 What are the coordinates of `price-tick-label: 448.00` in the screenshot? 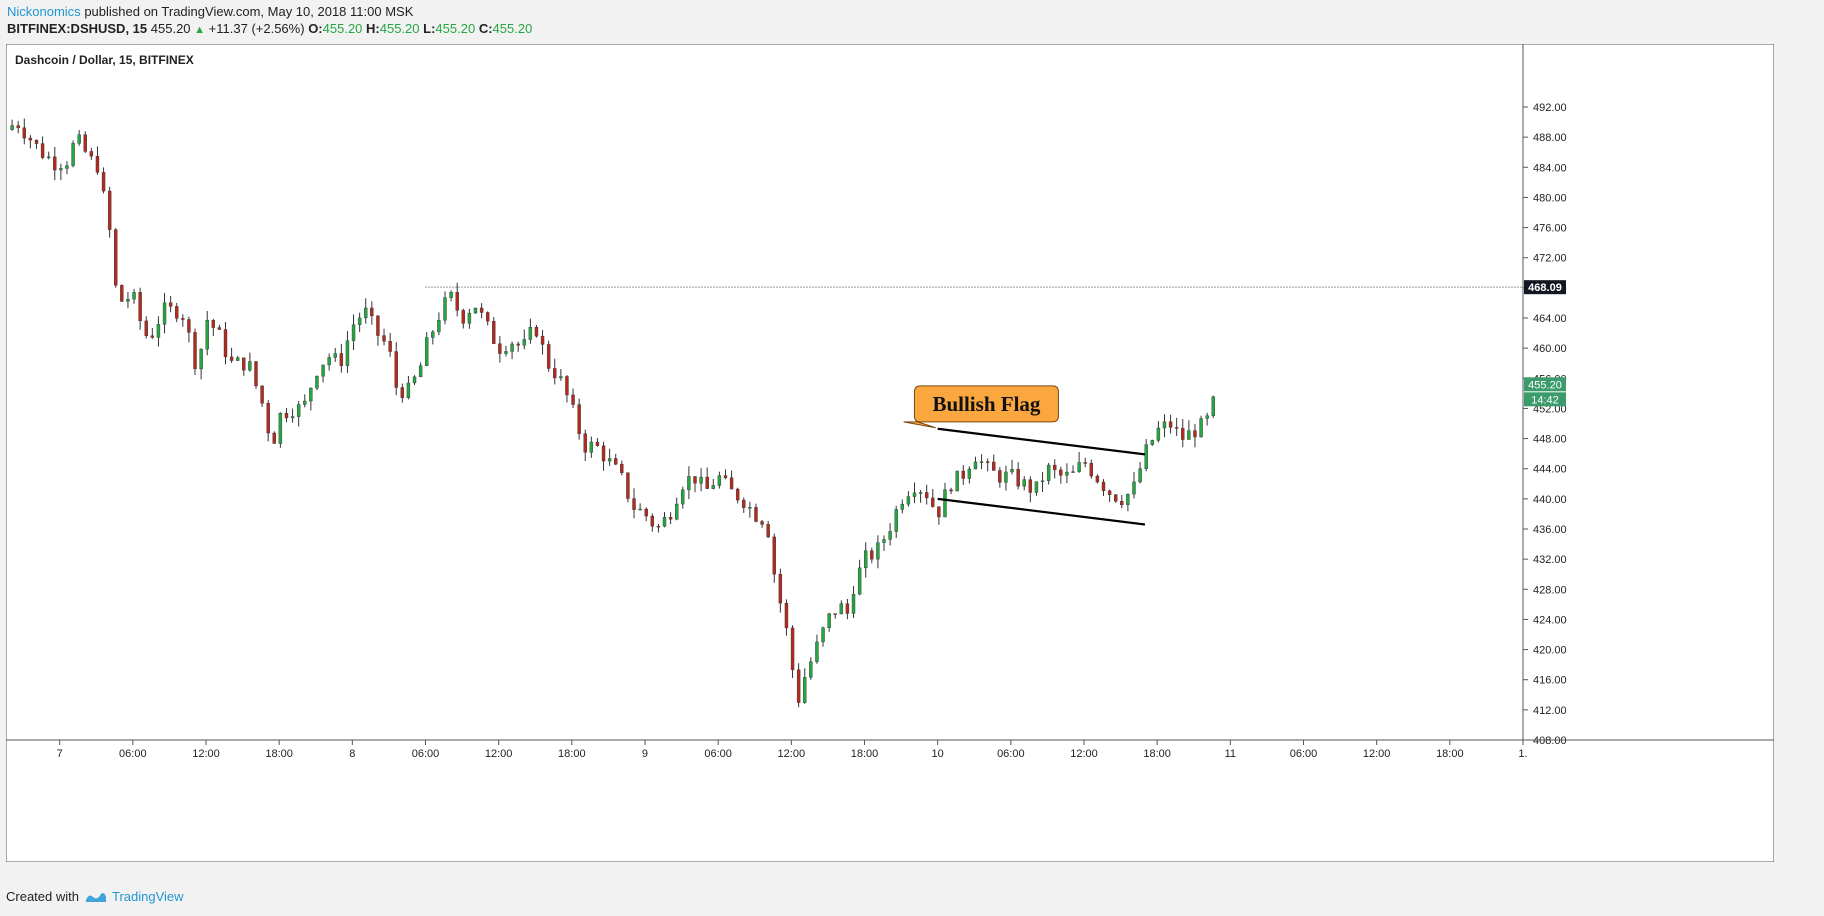 It's located at (1550, 440).